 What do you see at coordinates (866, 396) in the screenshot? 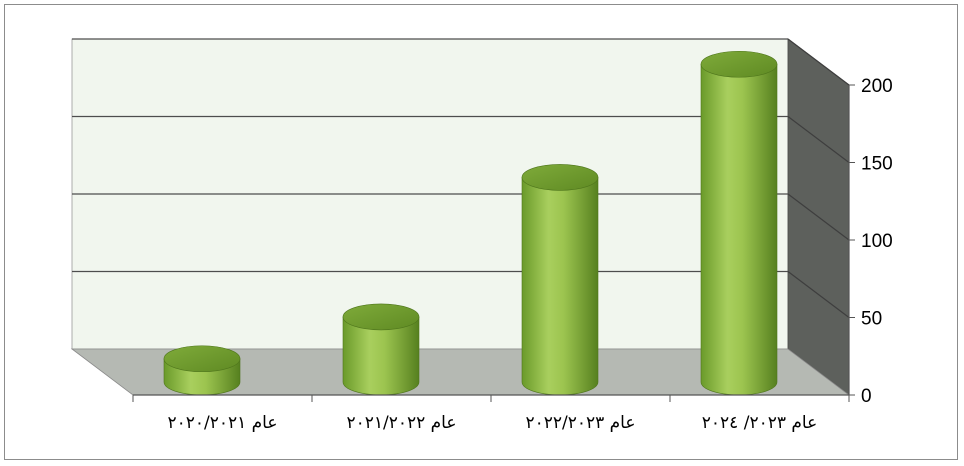
I see `y-tick-label: 0` at bounding box center [866, 396].